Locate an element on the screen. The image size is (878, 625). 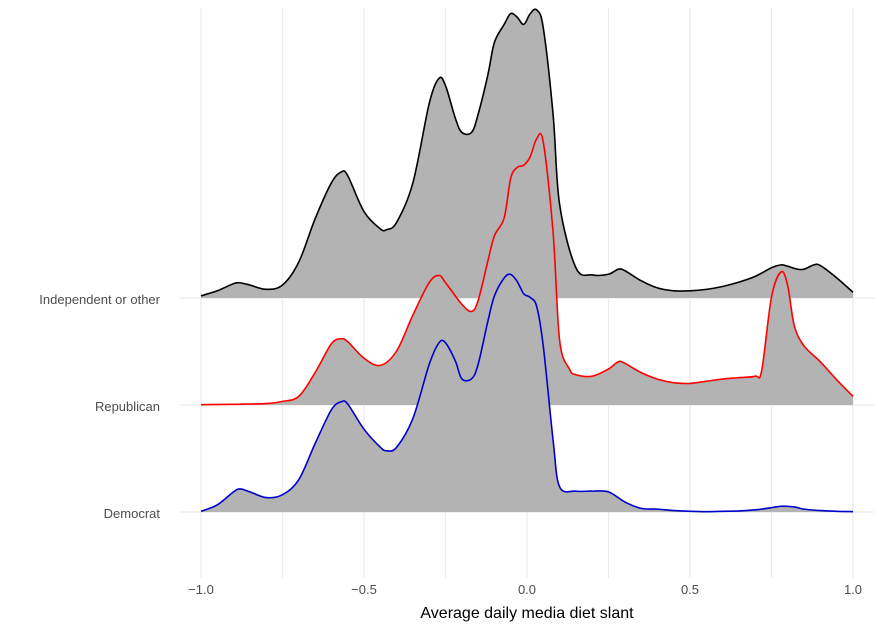
y-tick-label-republican: Republican is located at coordinates (127, 406).